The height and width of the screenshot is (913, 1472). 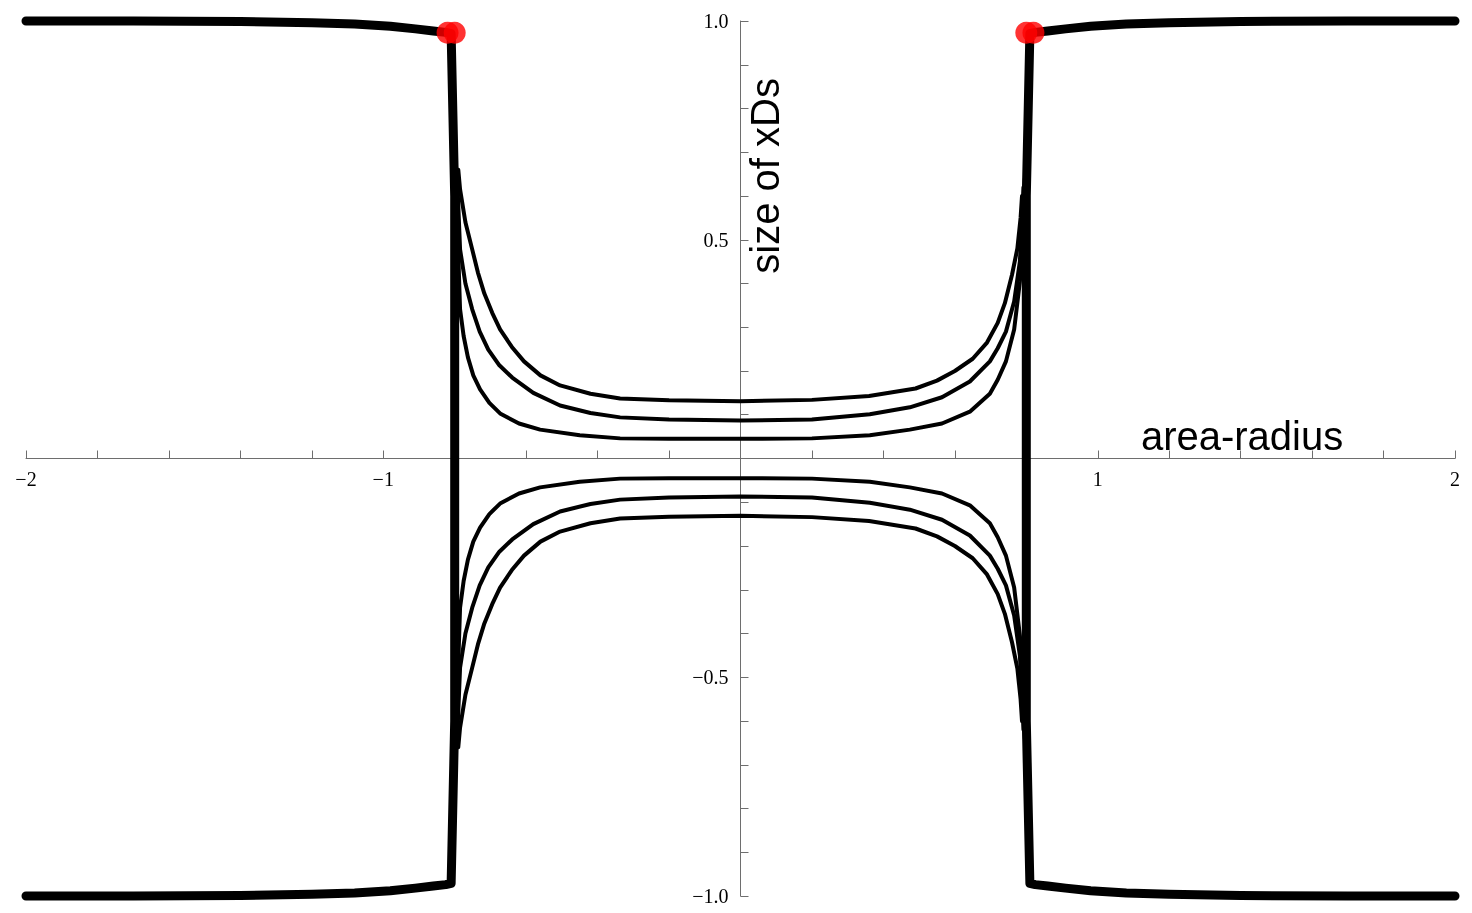 What do you see at coordinates (710, 896) in the screenshot?
I see `y-tick-label: −1.0` at bounding box center [710, 896].